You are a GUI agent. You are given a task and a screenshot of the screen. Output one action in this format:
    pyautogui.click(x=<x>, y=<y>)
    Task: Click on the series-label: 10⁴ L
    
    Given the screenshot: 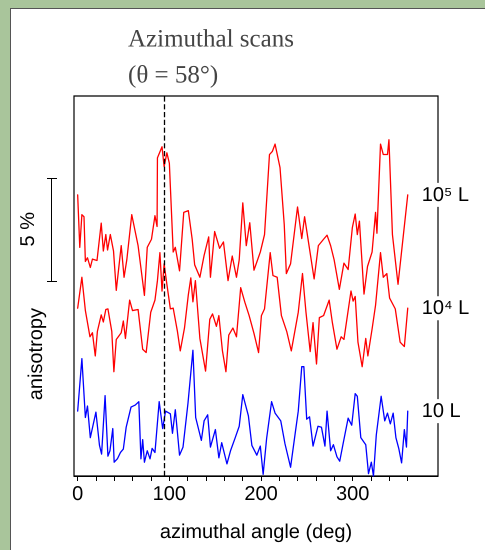 What is the action you would take?
    pyautogui.click(x=446, y=308)
    